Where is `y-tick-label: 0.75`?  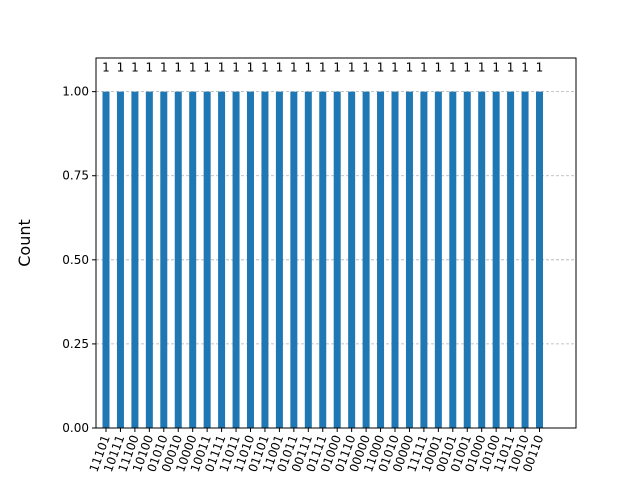
y-tick-label: 0.75 is located at coordinates (75, 176).